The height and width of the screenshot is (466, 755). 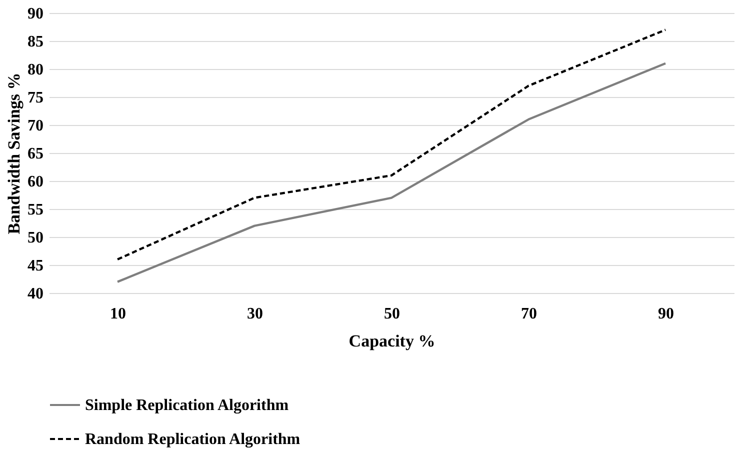 I want to click on y-tick-label: 65, so click(x=36, y=154).